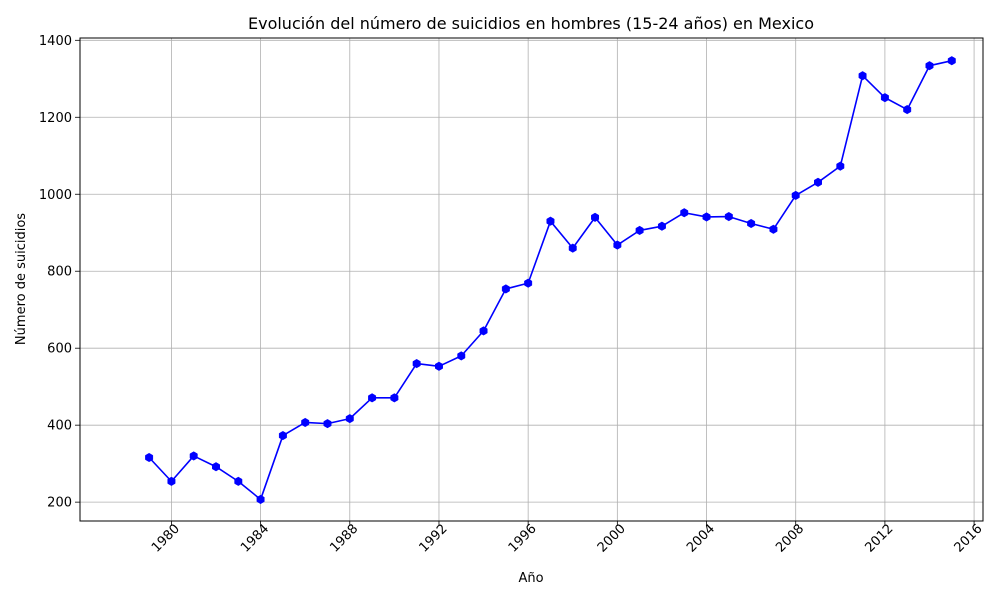 This screenshot has height=600, width=1000. Describe the element at coordinates (55, 195) in the screenshot. I see `y-tick-label: 1000` at that location.